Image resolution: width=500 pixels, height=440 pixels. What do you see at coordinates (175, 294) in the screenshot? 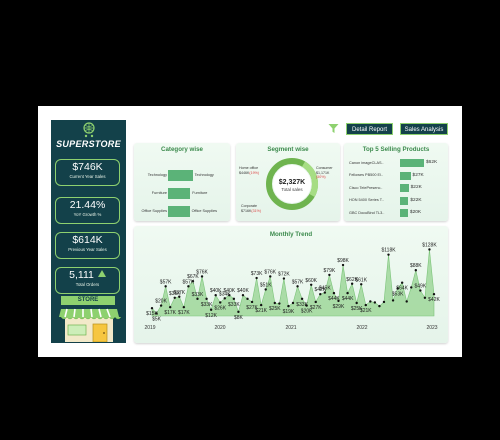
I see `trend-data-label: $35K` at bounding box center [175, 294].